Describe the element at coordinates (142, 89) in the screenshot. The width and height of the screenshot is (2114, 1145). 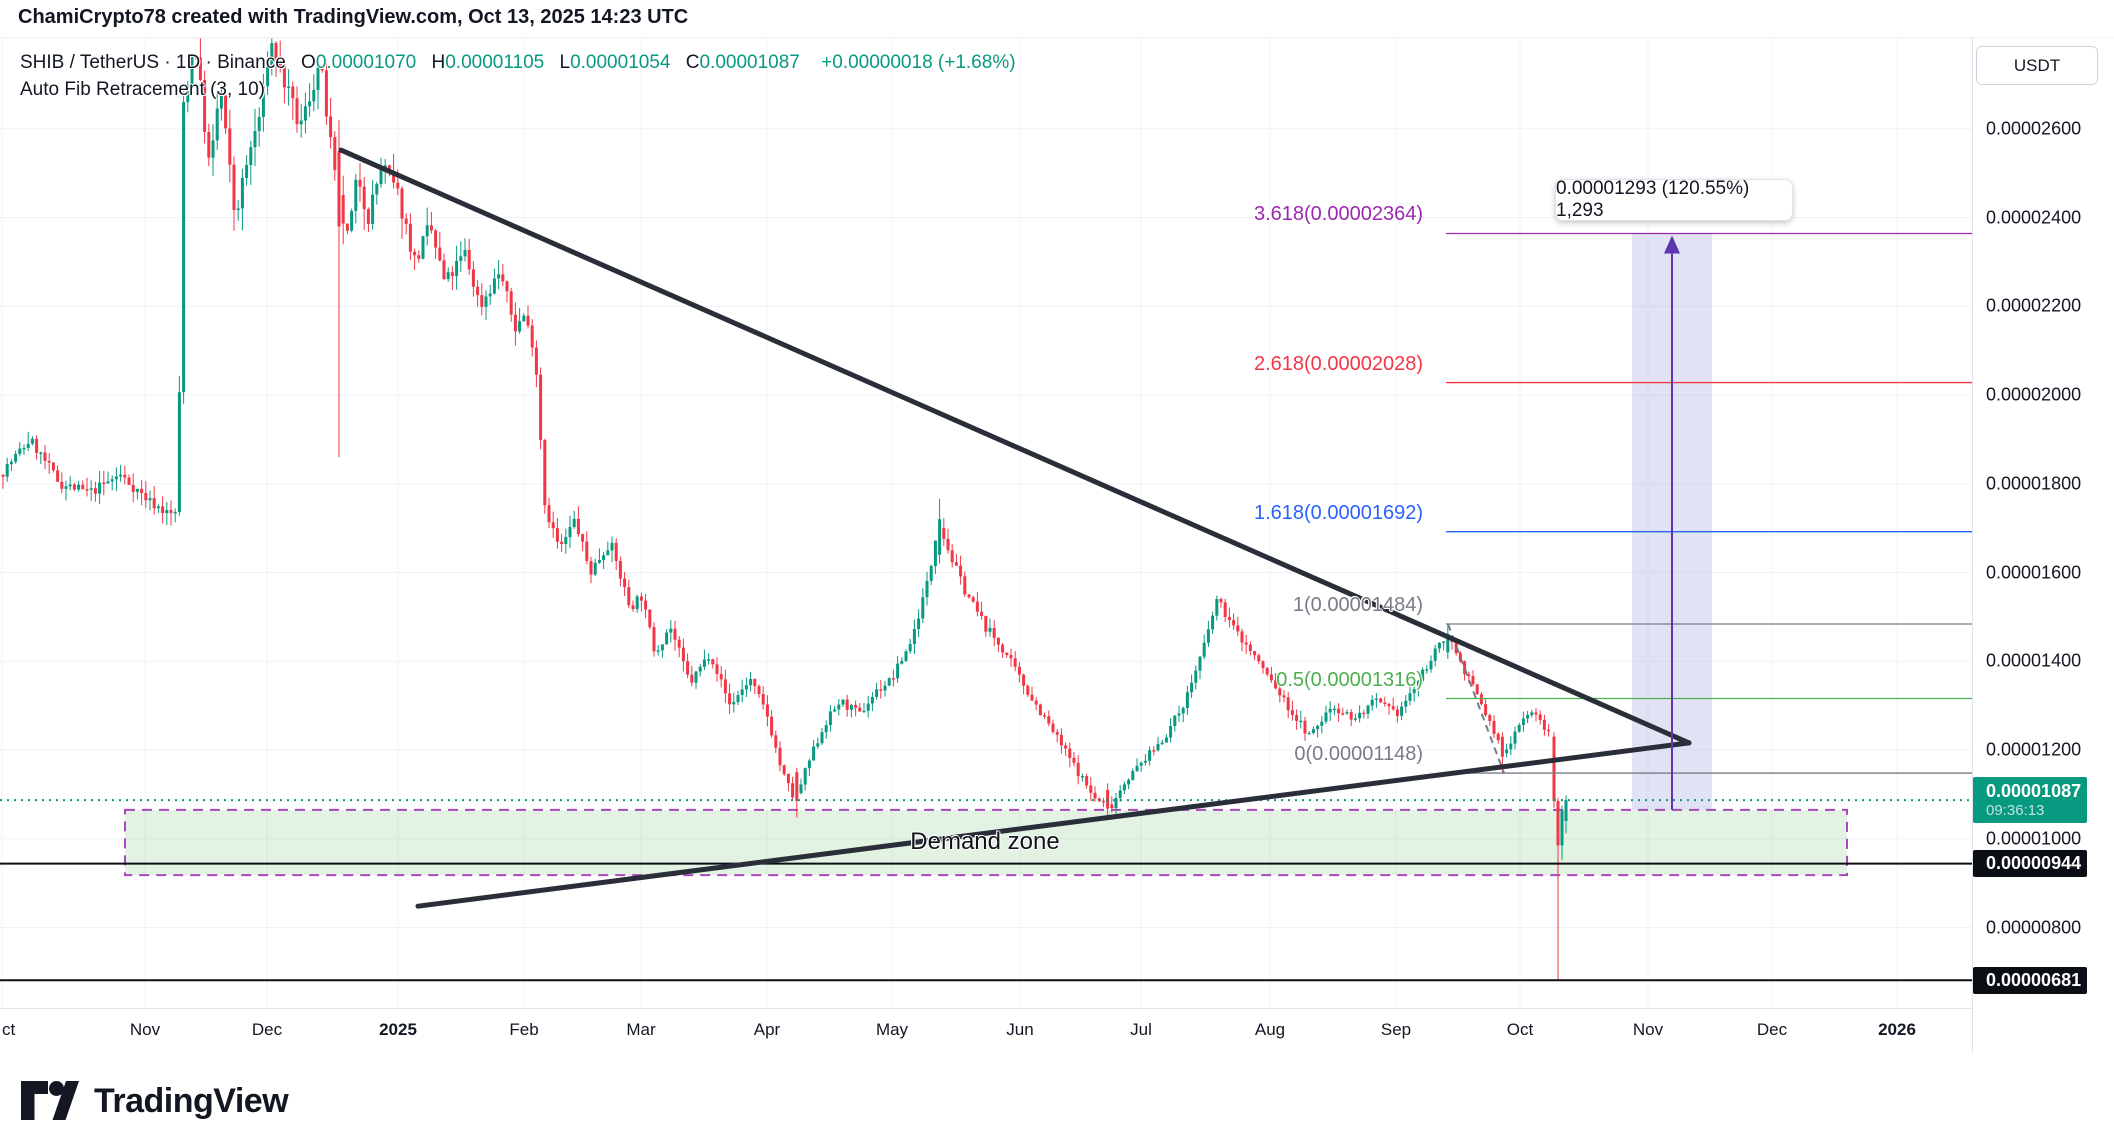
I see `indicator-legend: Auto Fib Retracement (3, 10)` at that location.